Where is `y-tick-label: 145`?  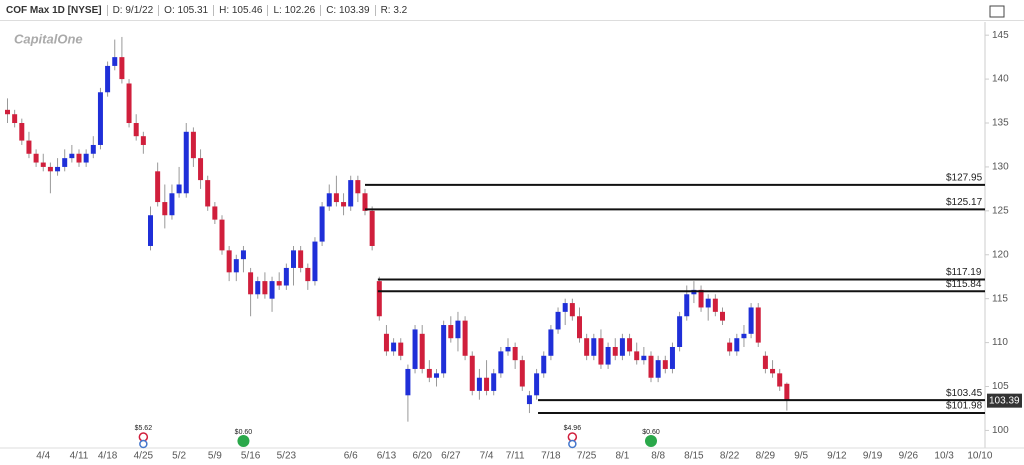
y-tick-label: 145 is located at coordinates (1000, 35).